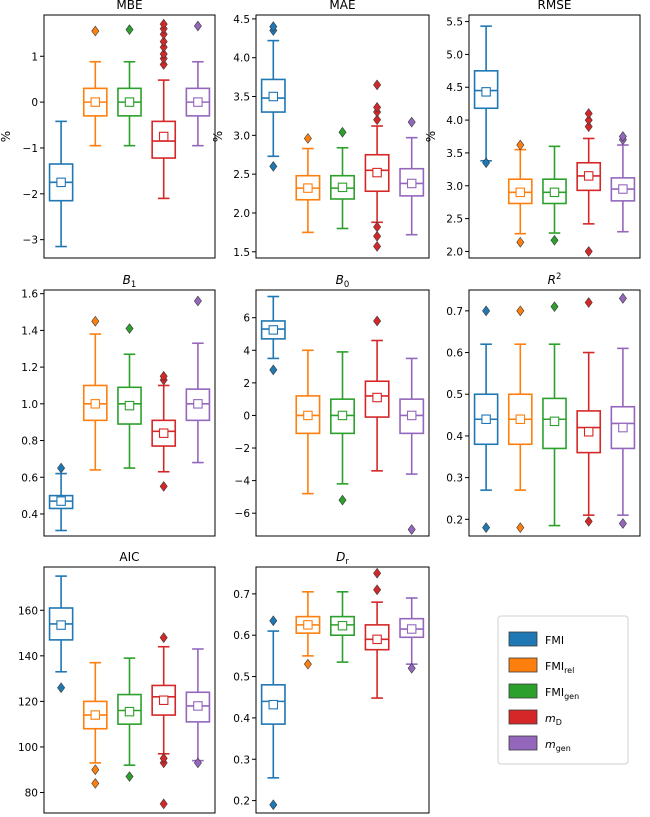 The width and height of the screenshot is (650, 817). I want to click on panel-RMSE: RMSE% 2.0 2.5 3.0 3.5 4.0 4.5 5.0 5.5, so click(532, 129).